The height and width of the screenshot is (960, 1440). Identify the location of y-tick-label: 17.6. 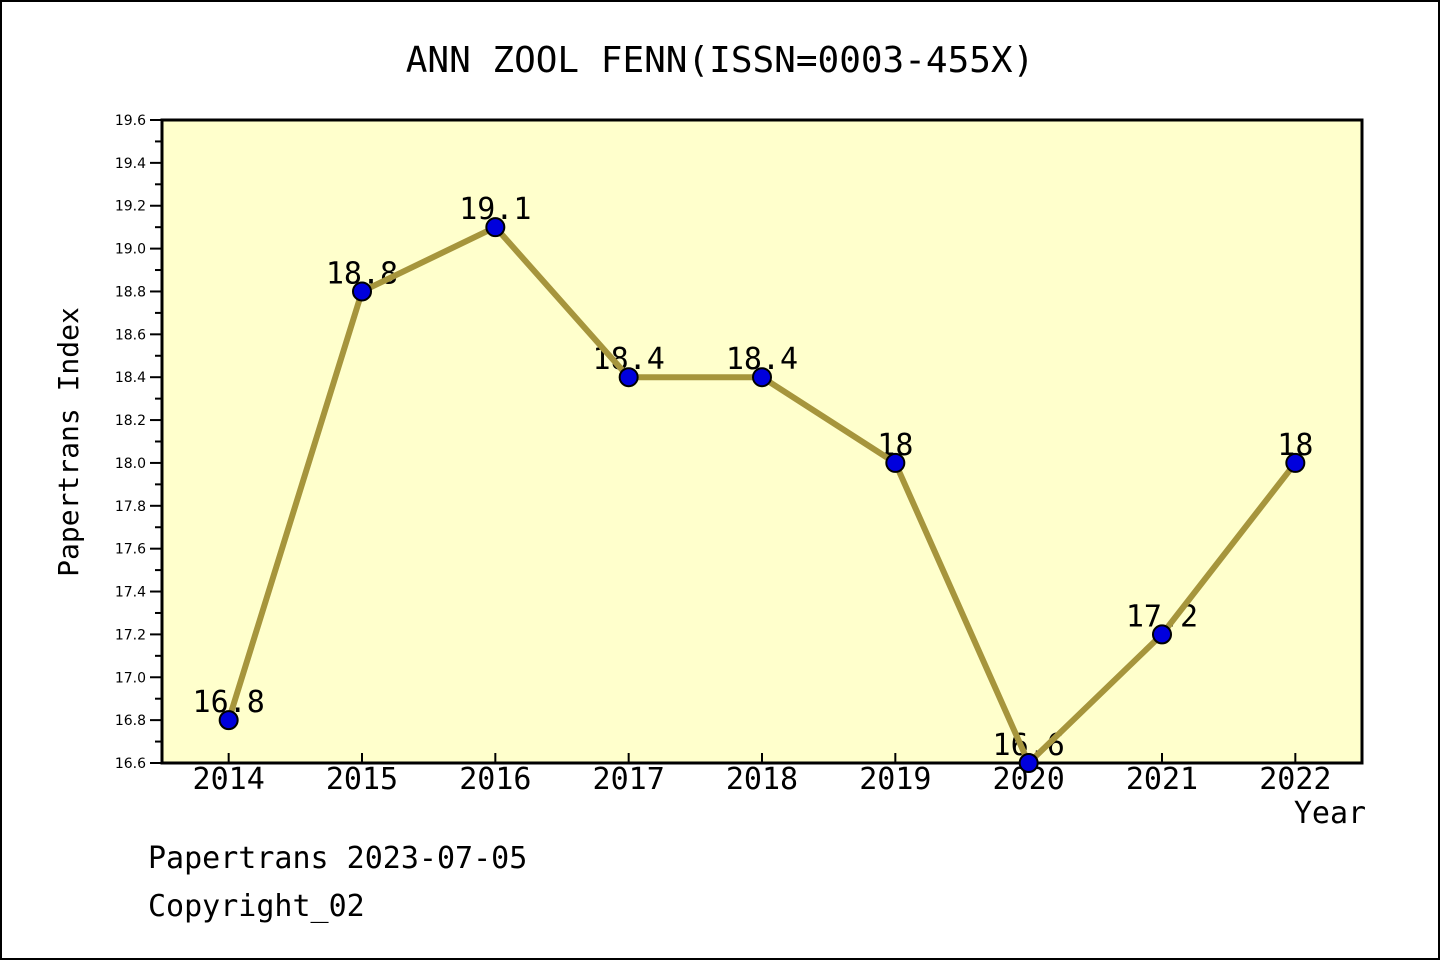
(130, 550).